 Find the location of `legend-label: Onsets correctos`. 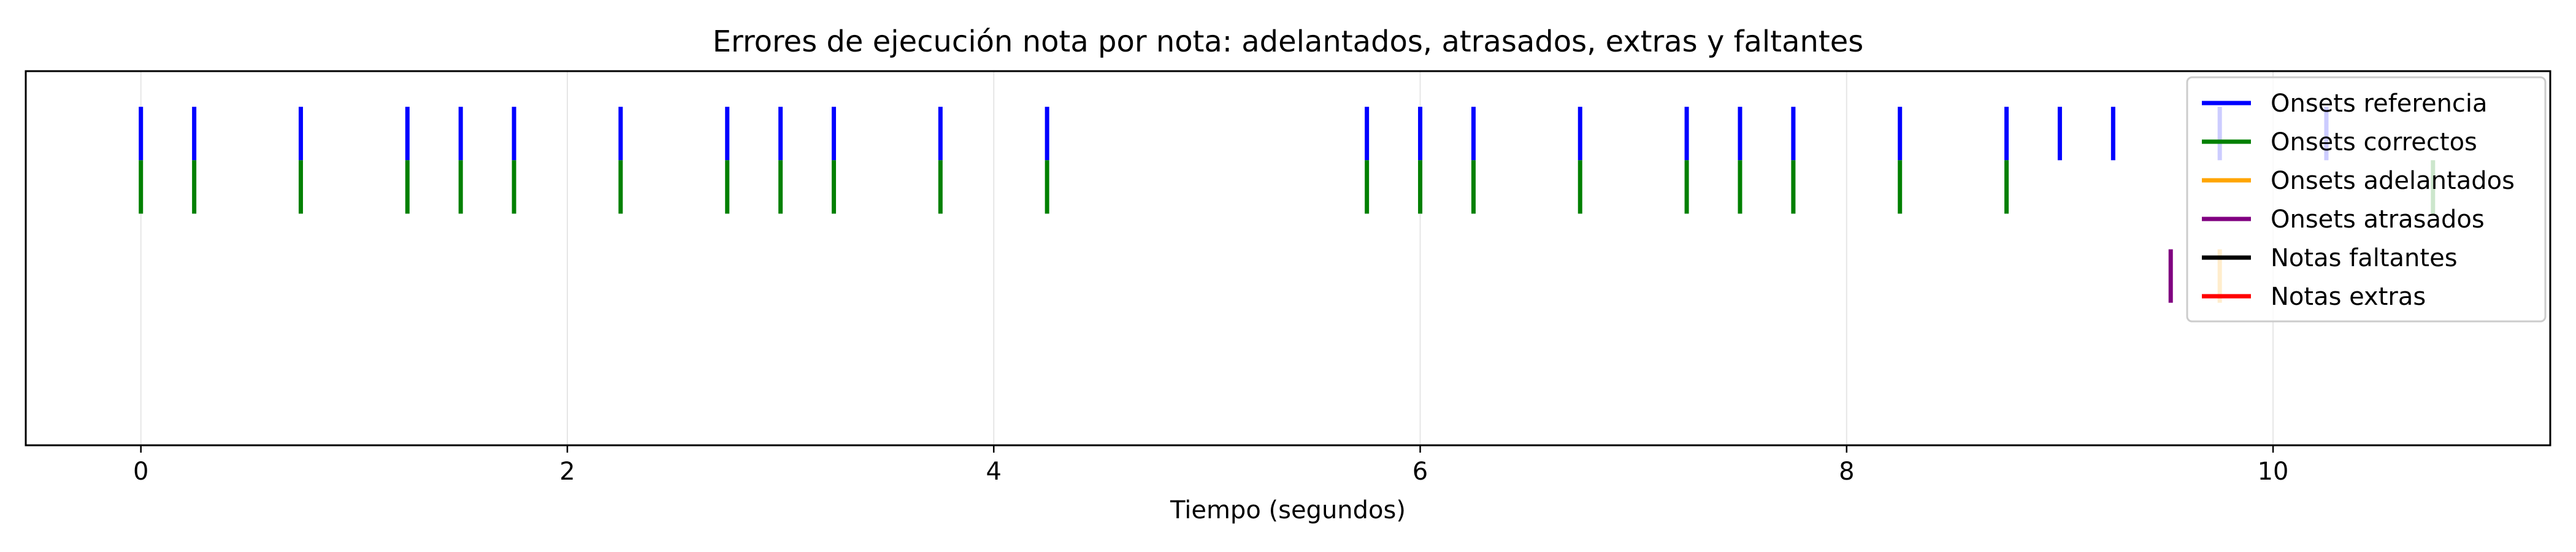

legend-label: Onsets correctos is located at coordinates (2374, 142).